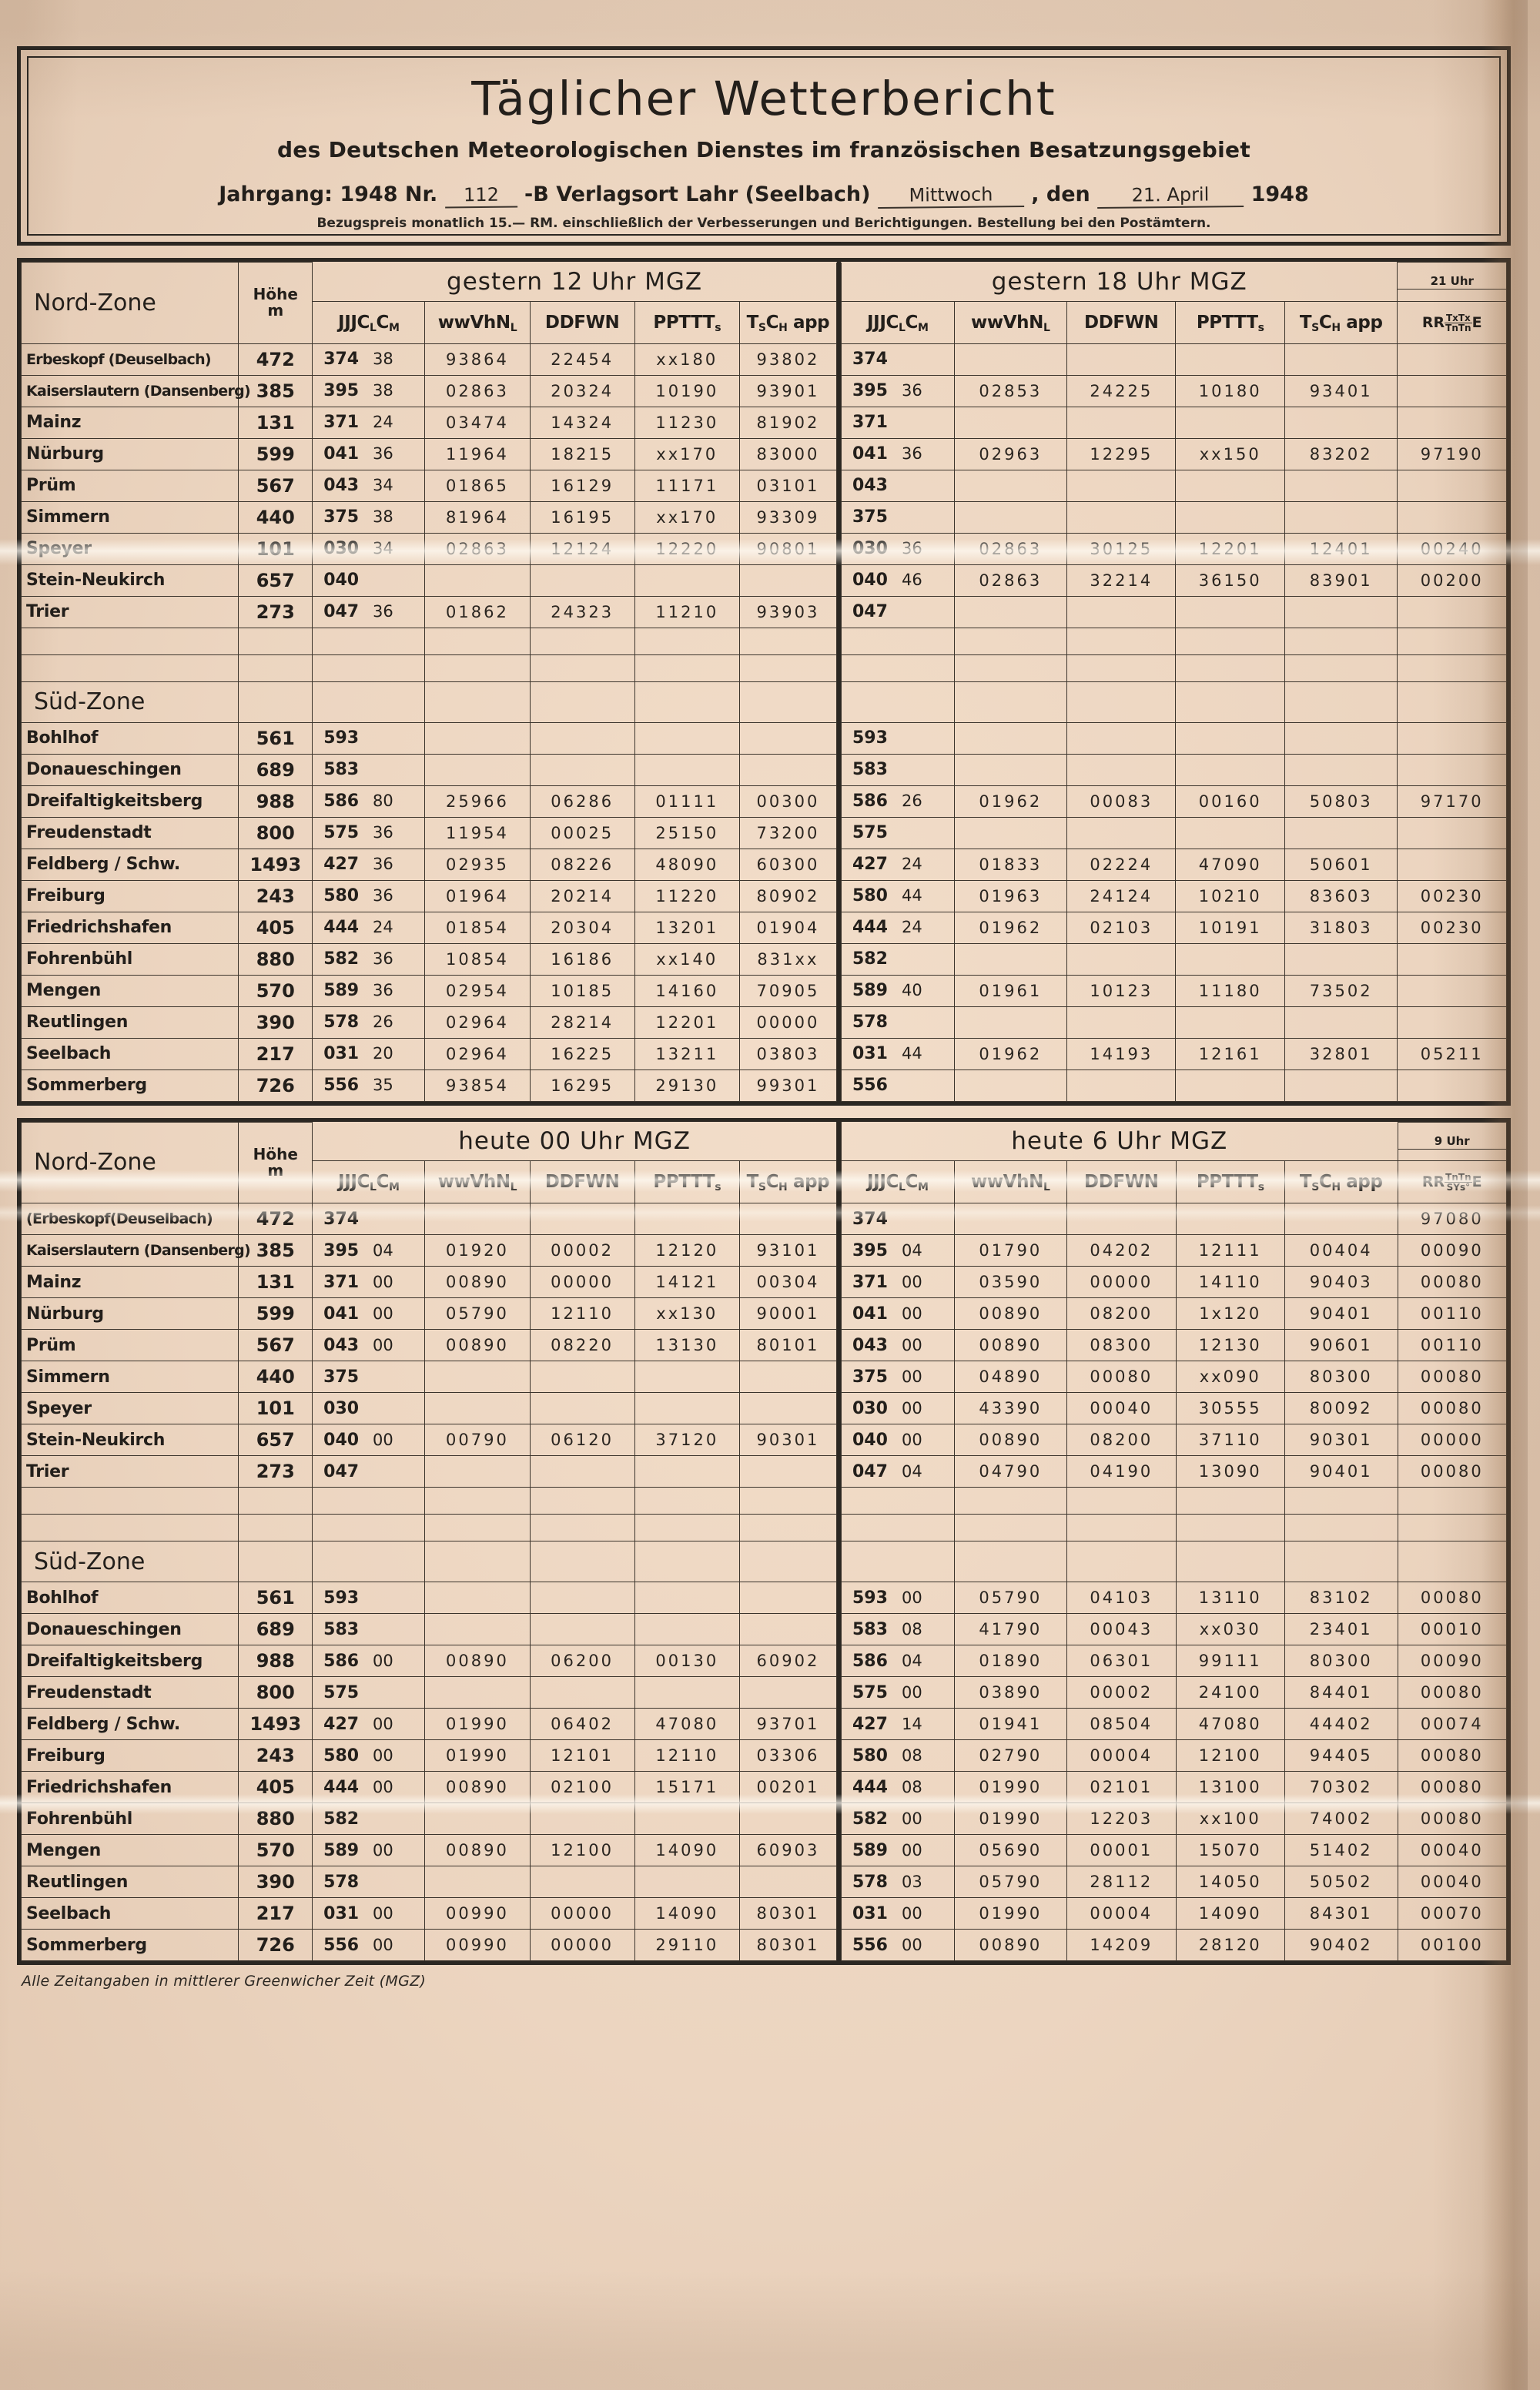  What do you see at coordinates (788, 322) in the screenshot?
I see `col-ts: TSCH app` at bounding box center [788, 322].